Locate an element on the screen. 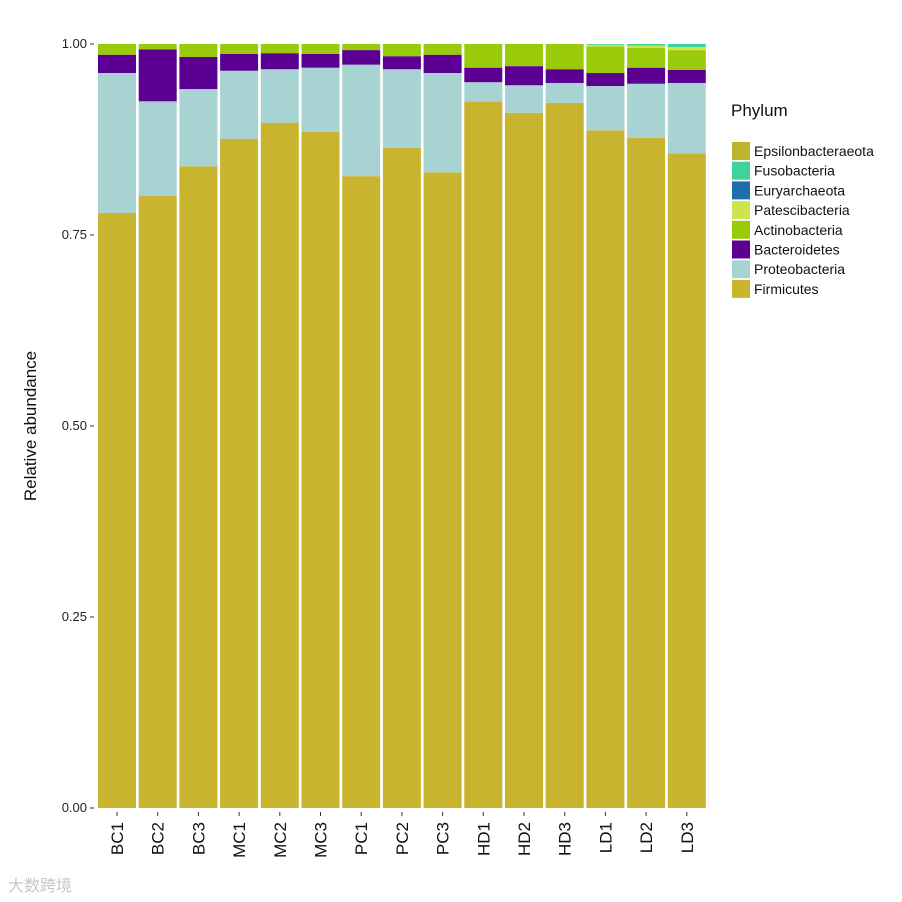 This screenshot has width=902, height=902. x-tick-label: HD3 is located at coordinates (565, 839).